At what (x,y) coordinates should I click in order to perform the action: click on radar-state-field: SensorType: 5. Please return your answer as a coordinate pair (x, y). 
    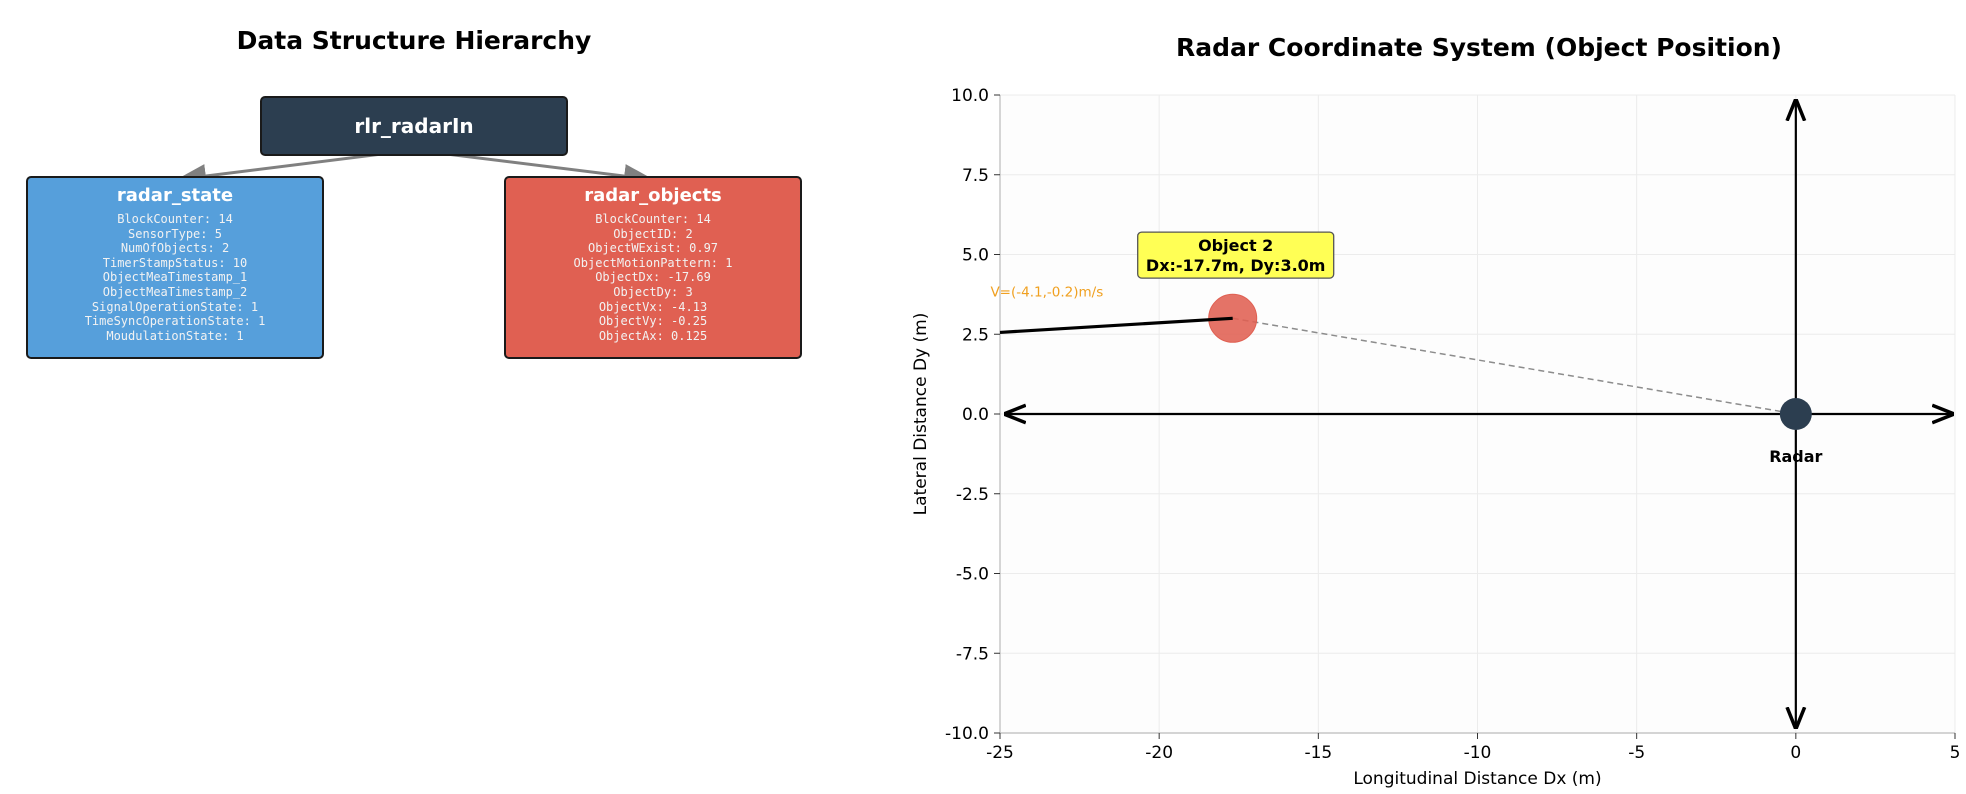
    Looking at the image, I should click on (175, 233).